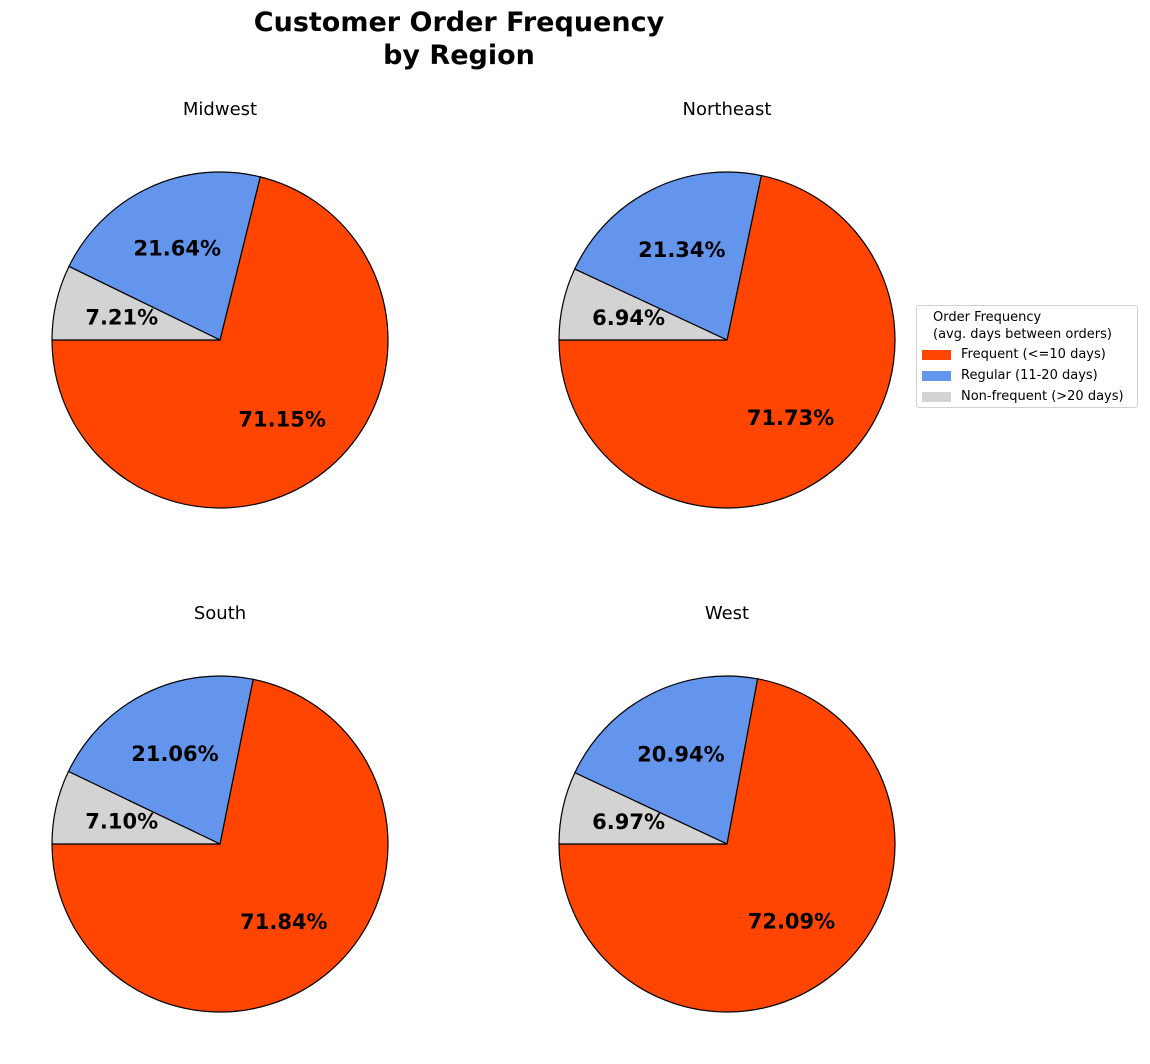 The width and height of the screenshot is (1150, 1064). I want to click on legend-item-non-frequent: Non-frequent (>20 days), so click(1023, 396).